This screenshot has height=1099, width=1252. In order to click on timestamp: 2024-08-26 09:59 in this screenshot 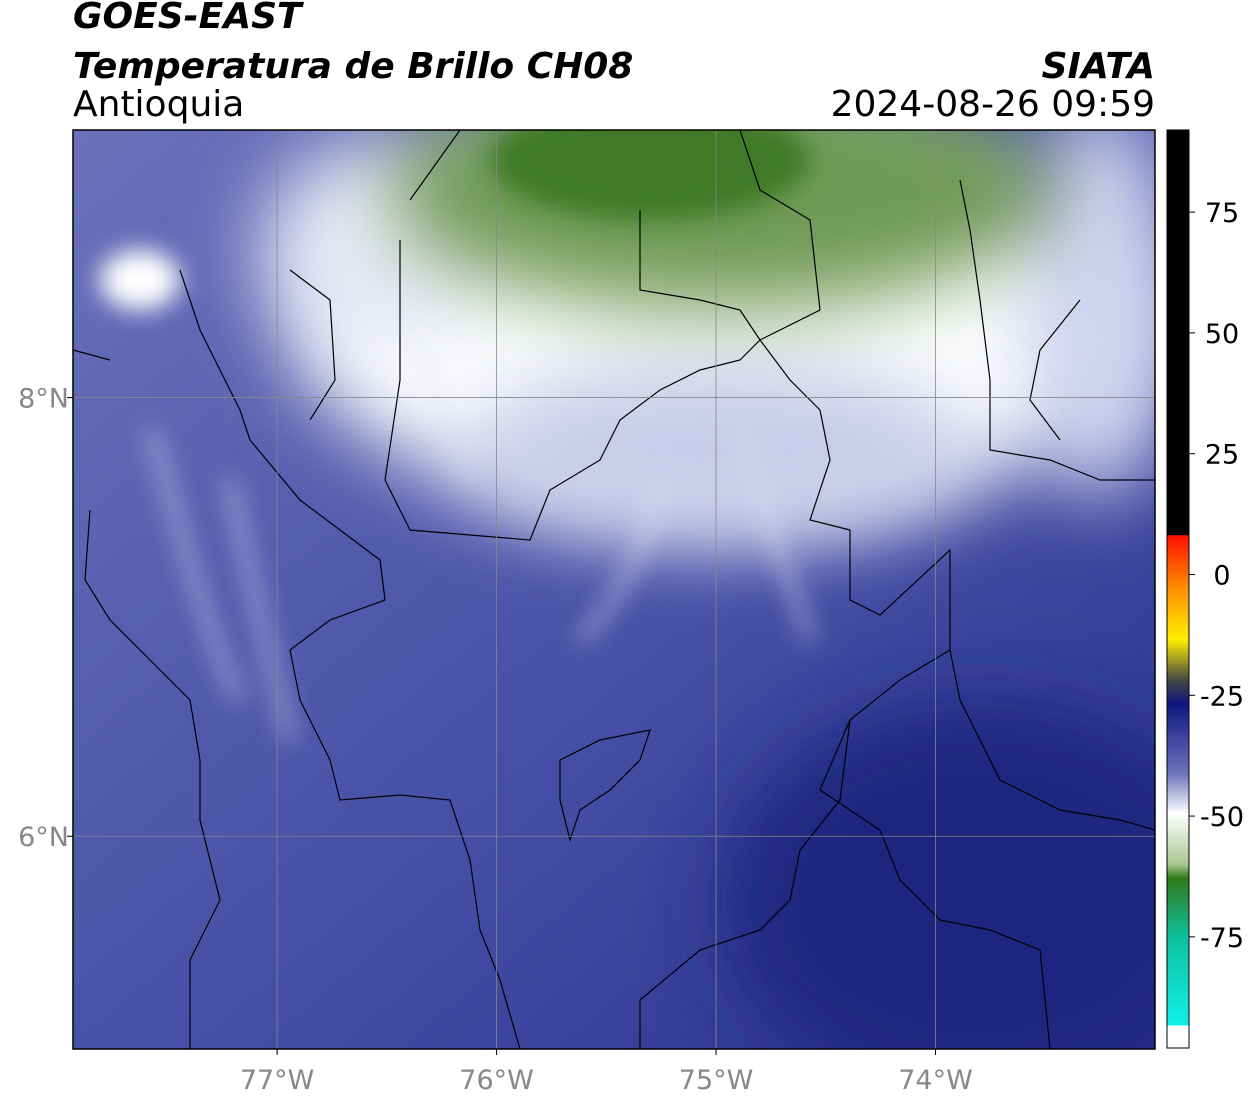, I will do `click(993, 104)`.